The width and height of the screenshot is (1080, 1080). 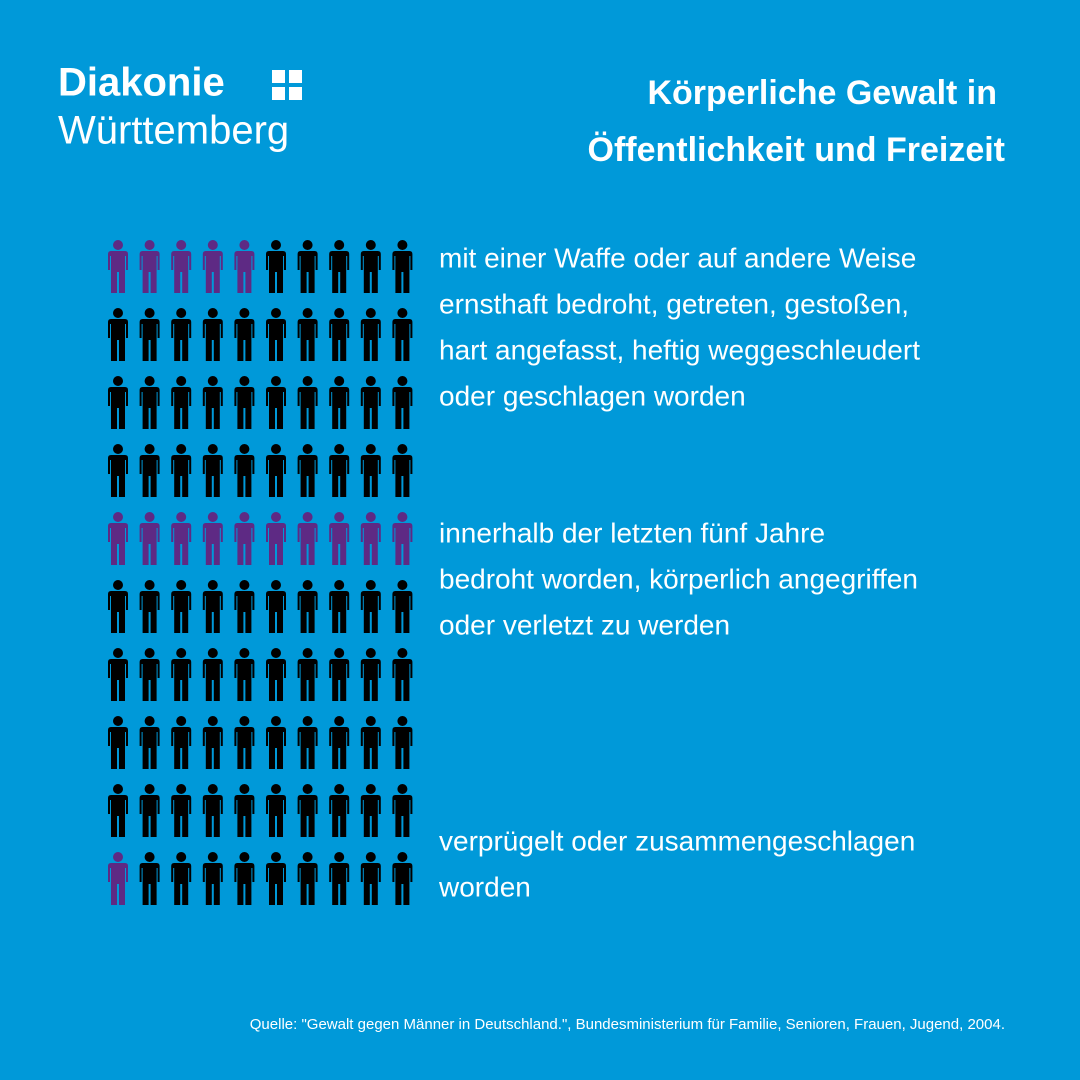 I want to click on logo-icon, so click(x=287, y=85).